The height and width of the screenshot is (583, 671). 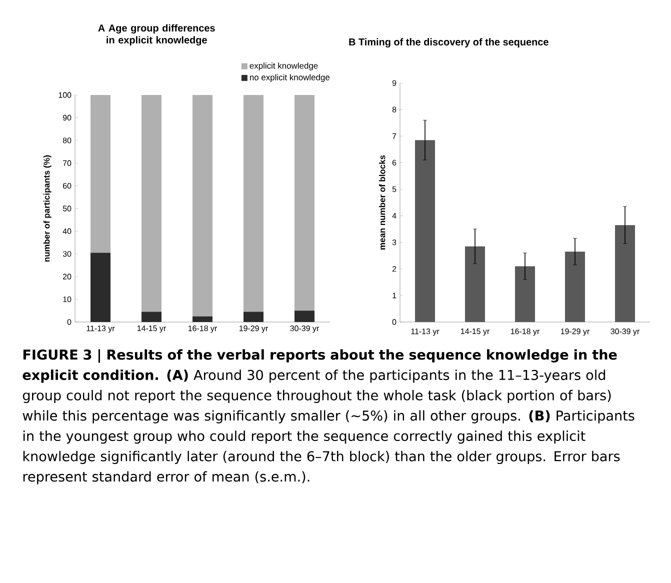 I want to click on legend-label: explicit knowledge, so click(x=284, y=66).